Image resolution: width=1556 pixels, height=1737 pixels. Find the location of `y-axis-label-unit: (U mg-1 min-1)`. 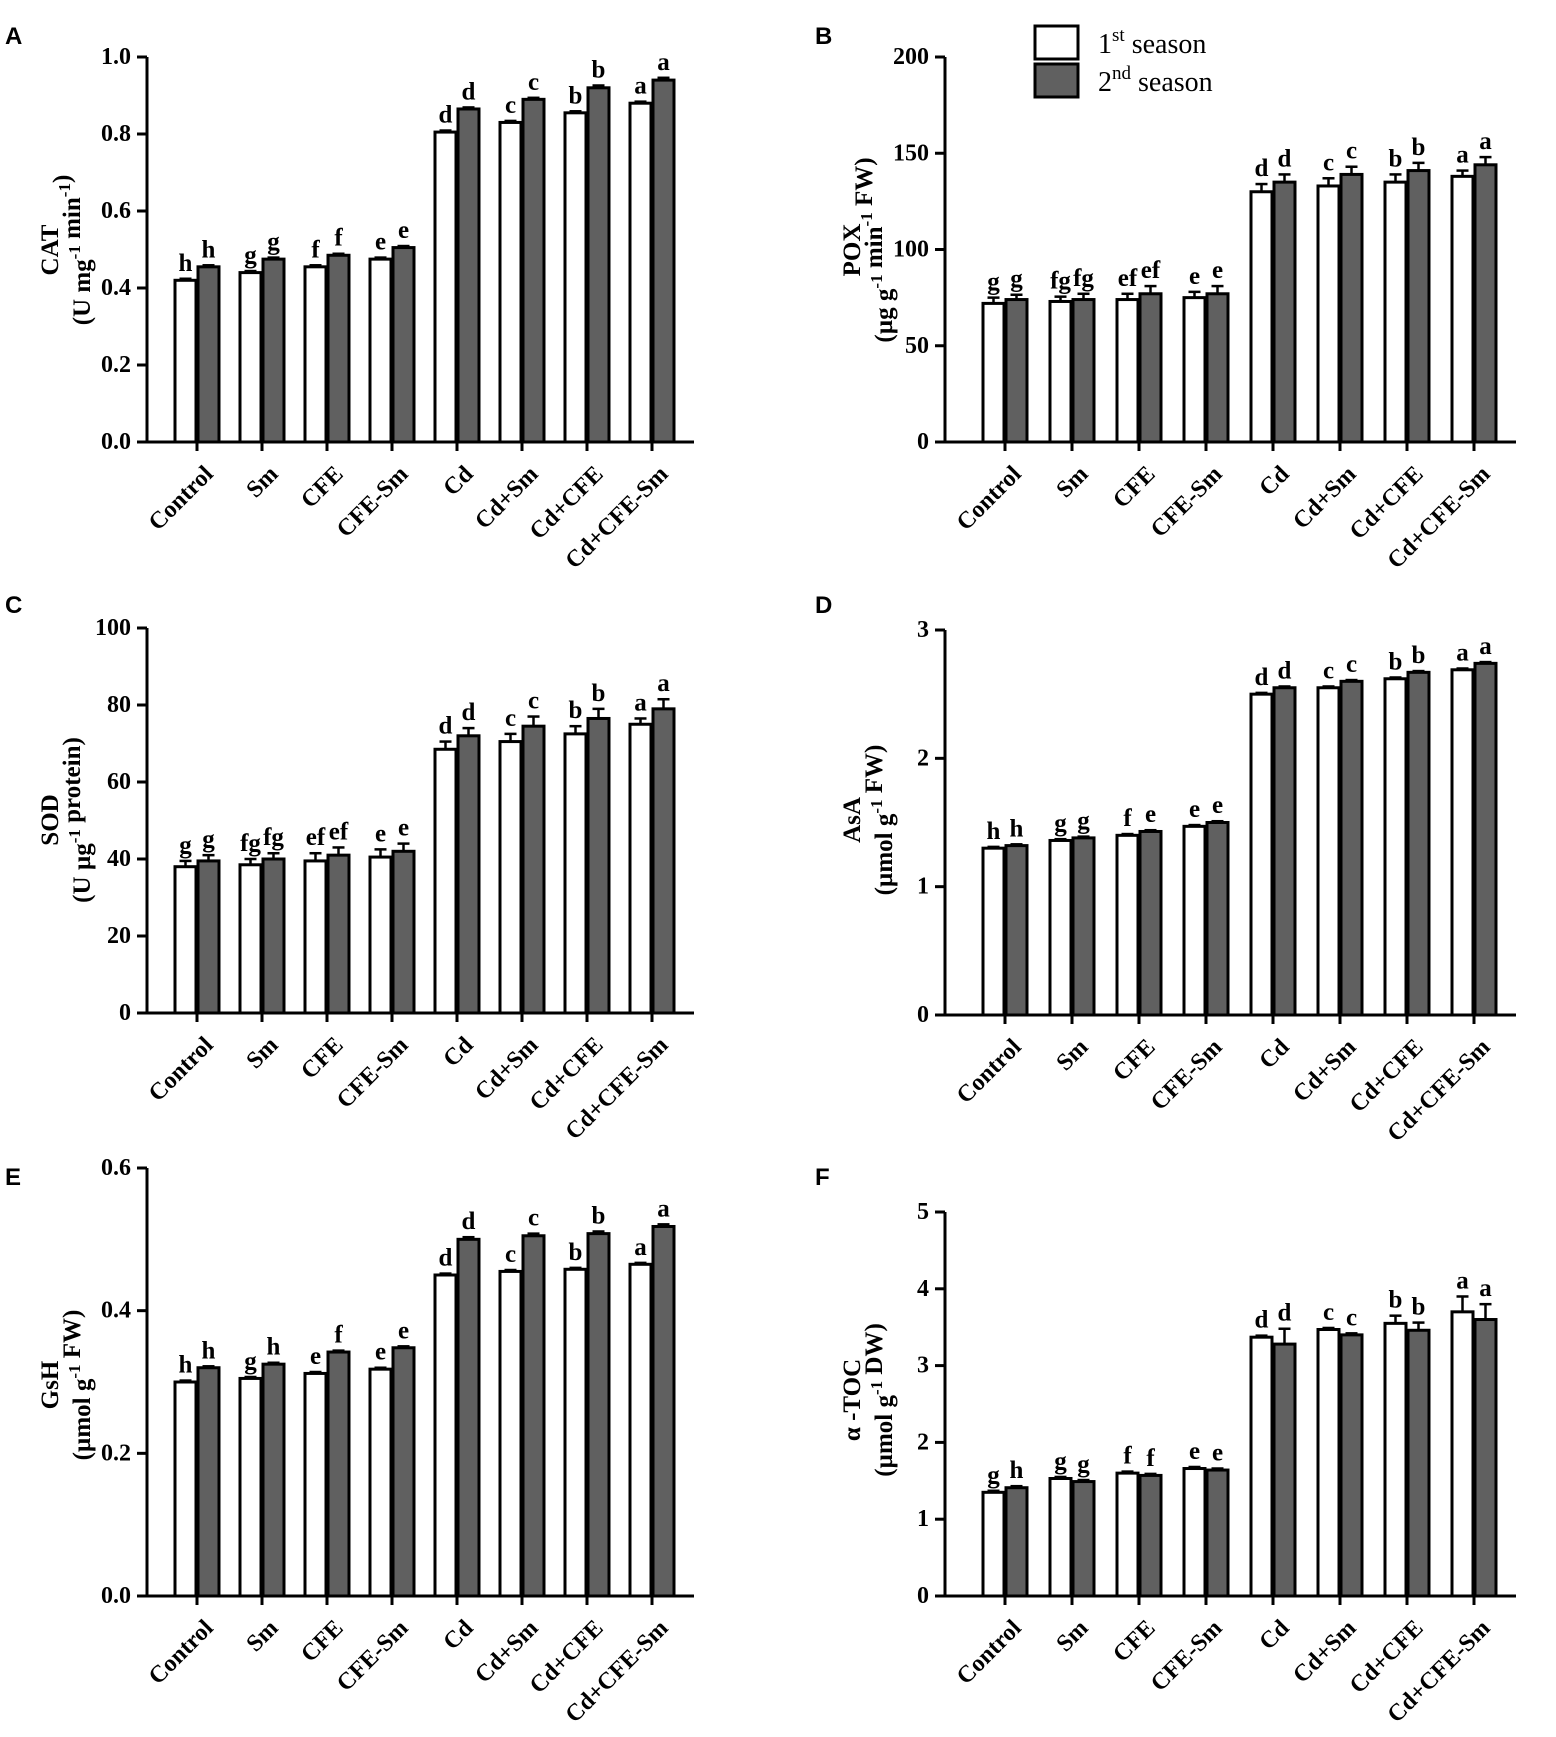

y-axis-label-unit: (U mg-1 min-1) is located at coordinates (72, 250).